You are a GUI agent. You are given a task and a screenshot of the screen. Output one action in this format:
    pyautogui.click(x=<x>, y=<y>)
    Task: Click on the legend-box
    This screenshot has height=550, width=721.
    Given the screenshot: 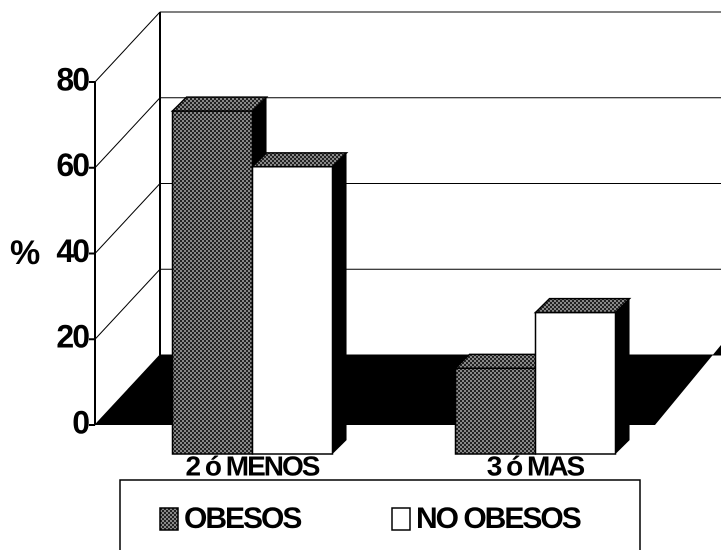 What is the action you would take?
    pyautogui.click(x=380, y=514)
    